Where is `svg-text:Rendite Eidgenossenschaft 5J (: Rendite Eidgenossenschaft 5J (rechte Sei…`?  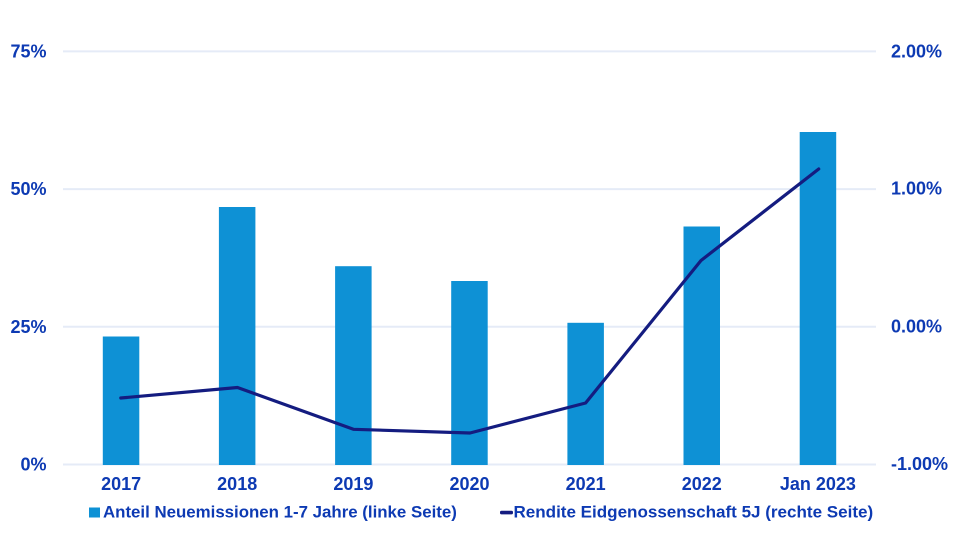
svg-text:Rendite Eidgenossenschaft 5J (: Rendite Eidgenossenschaft 5J (rechte Sei… is located at coordinates (694, 512).